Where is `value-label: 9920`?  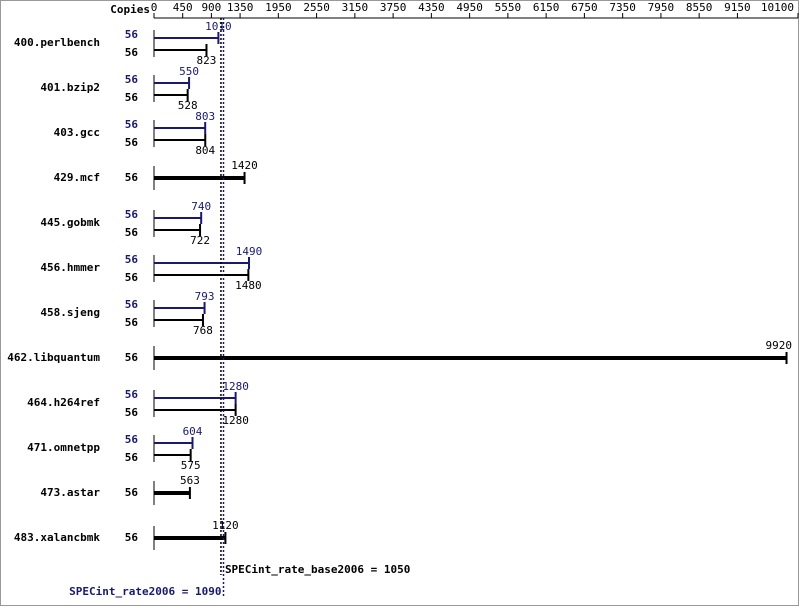 value-label: 9920 is located at coordinates (779, 345).